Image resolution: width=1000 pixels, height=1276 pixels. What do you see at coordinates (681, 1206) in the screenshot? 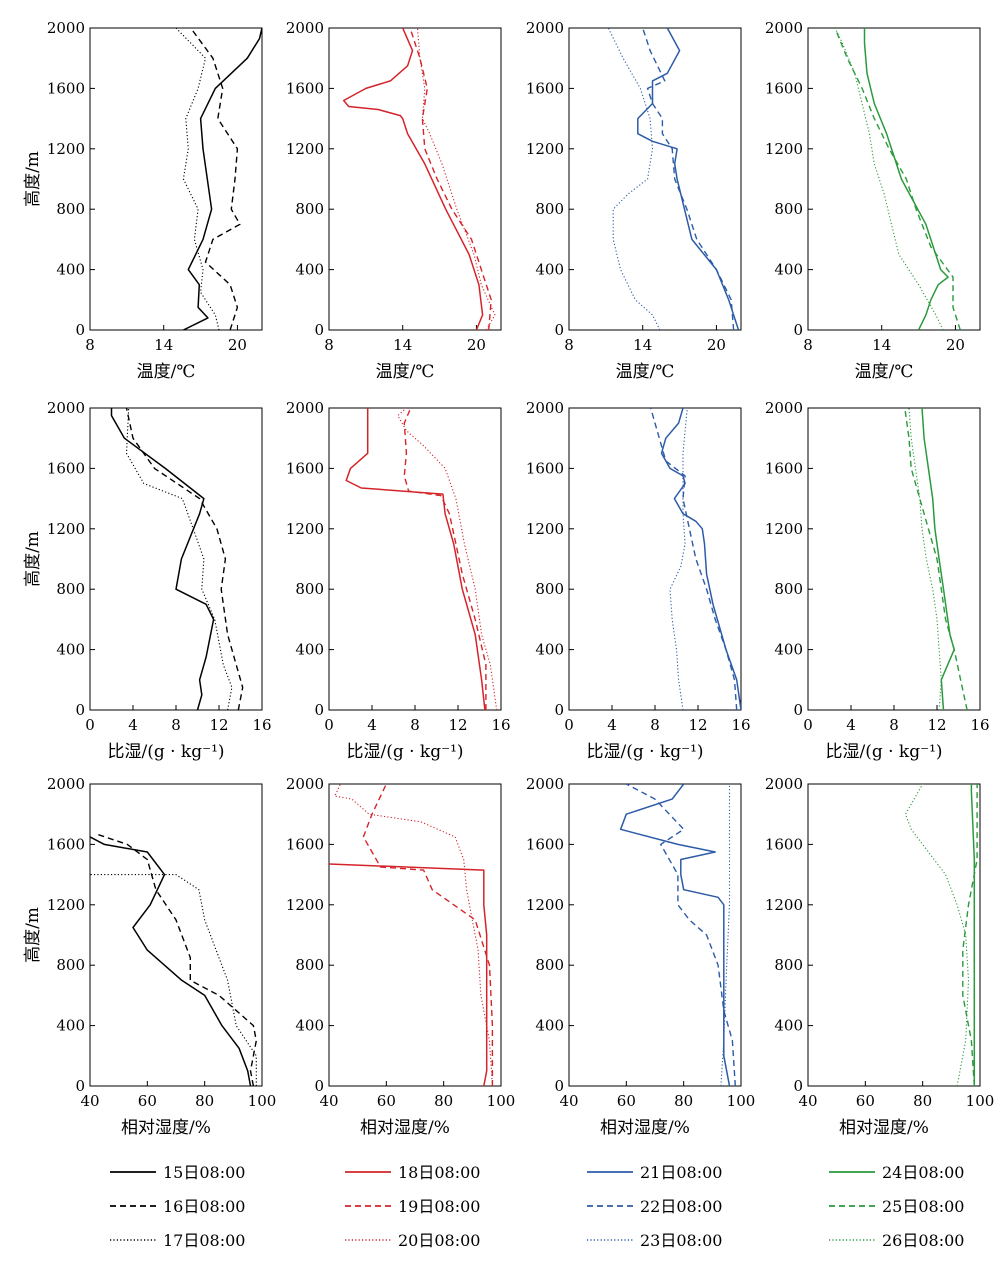
I see `legend-label: 22日08:00` at bounding box center [681, 1206].